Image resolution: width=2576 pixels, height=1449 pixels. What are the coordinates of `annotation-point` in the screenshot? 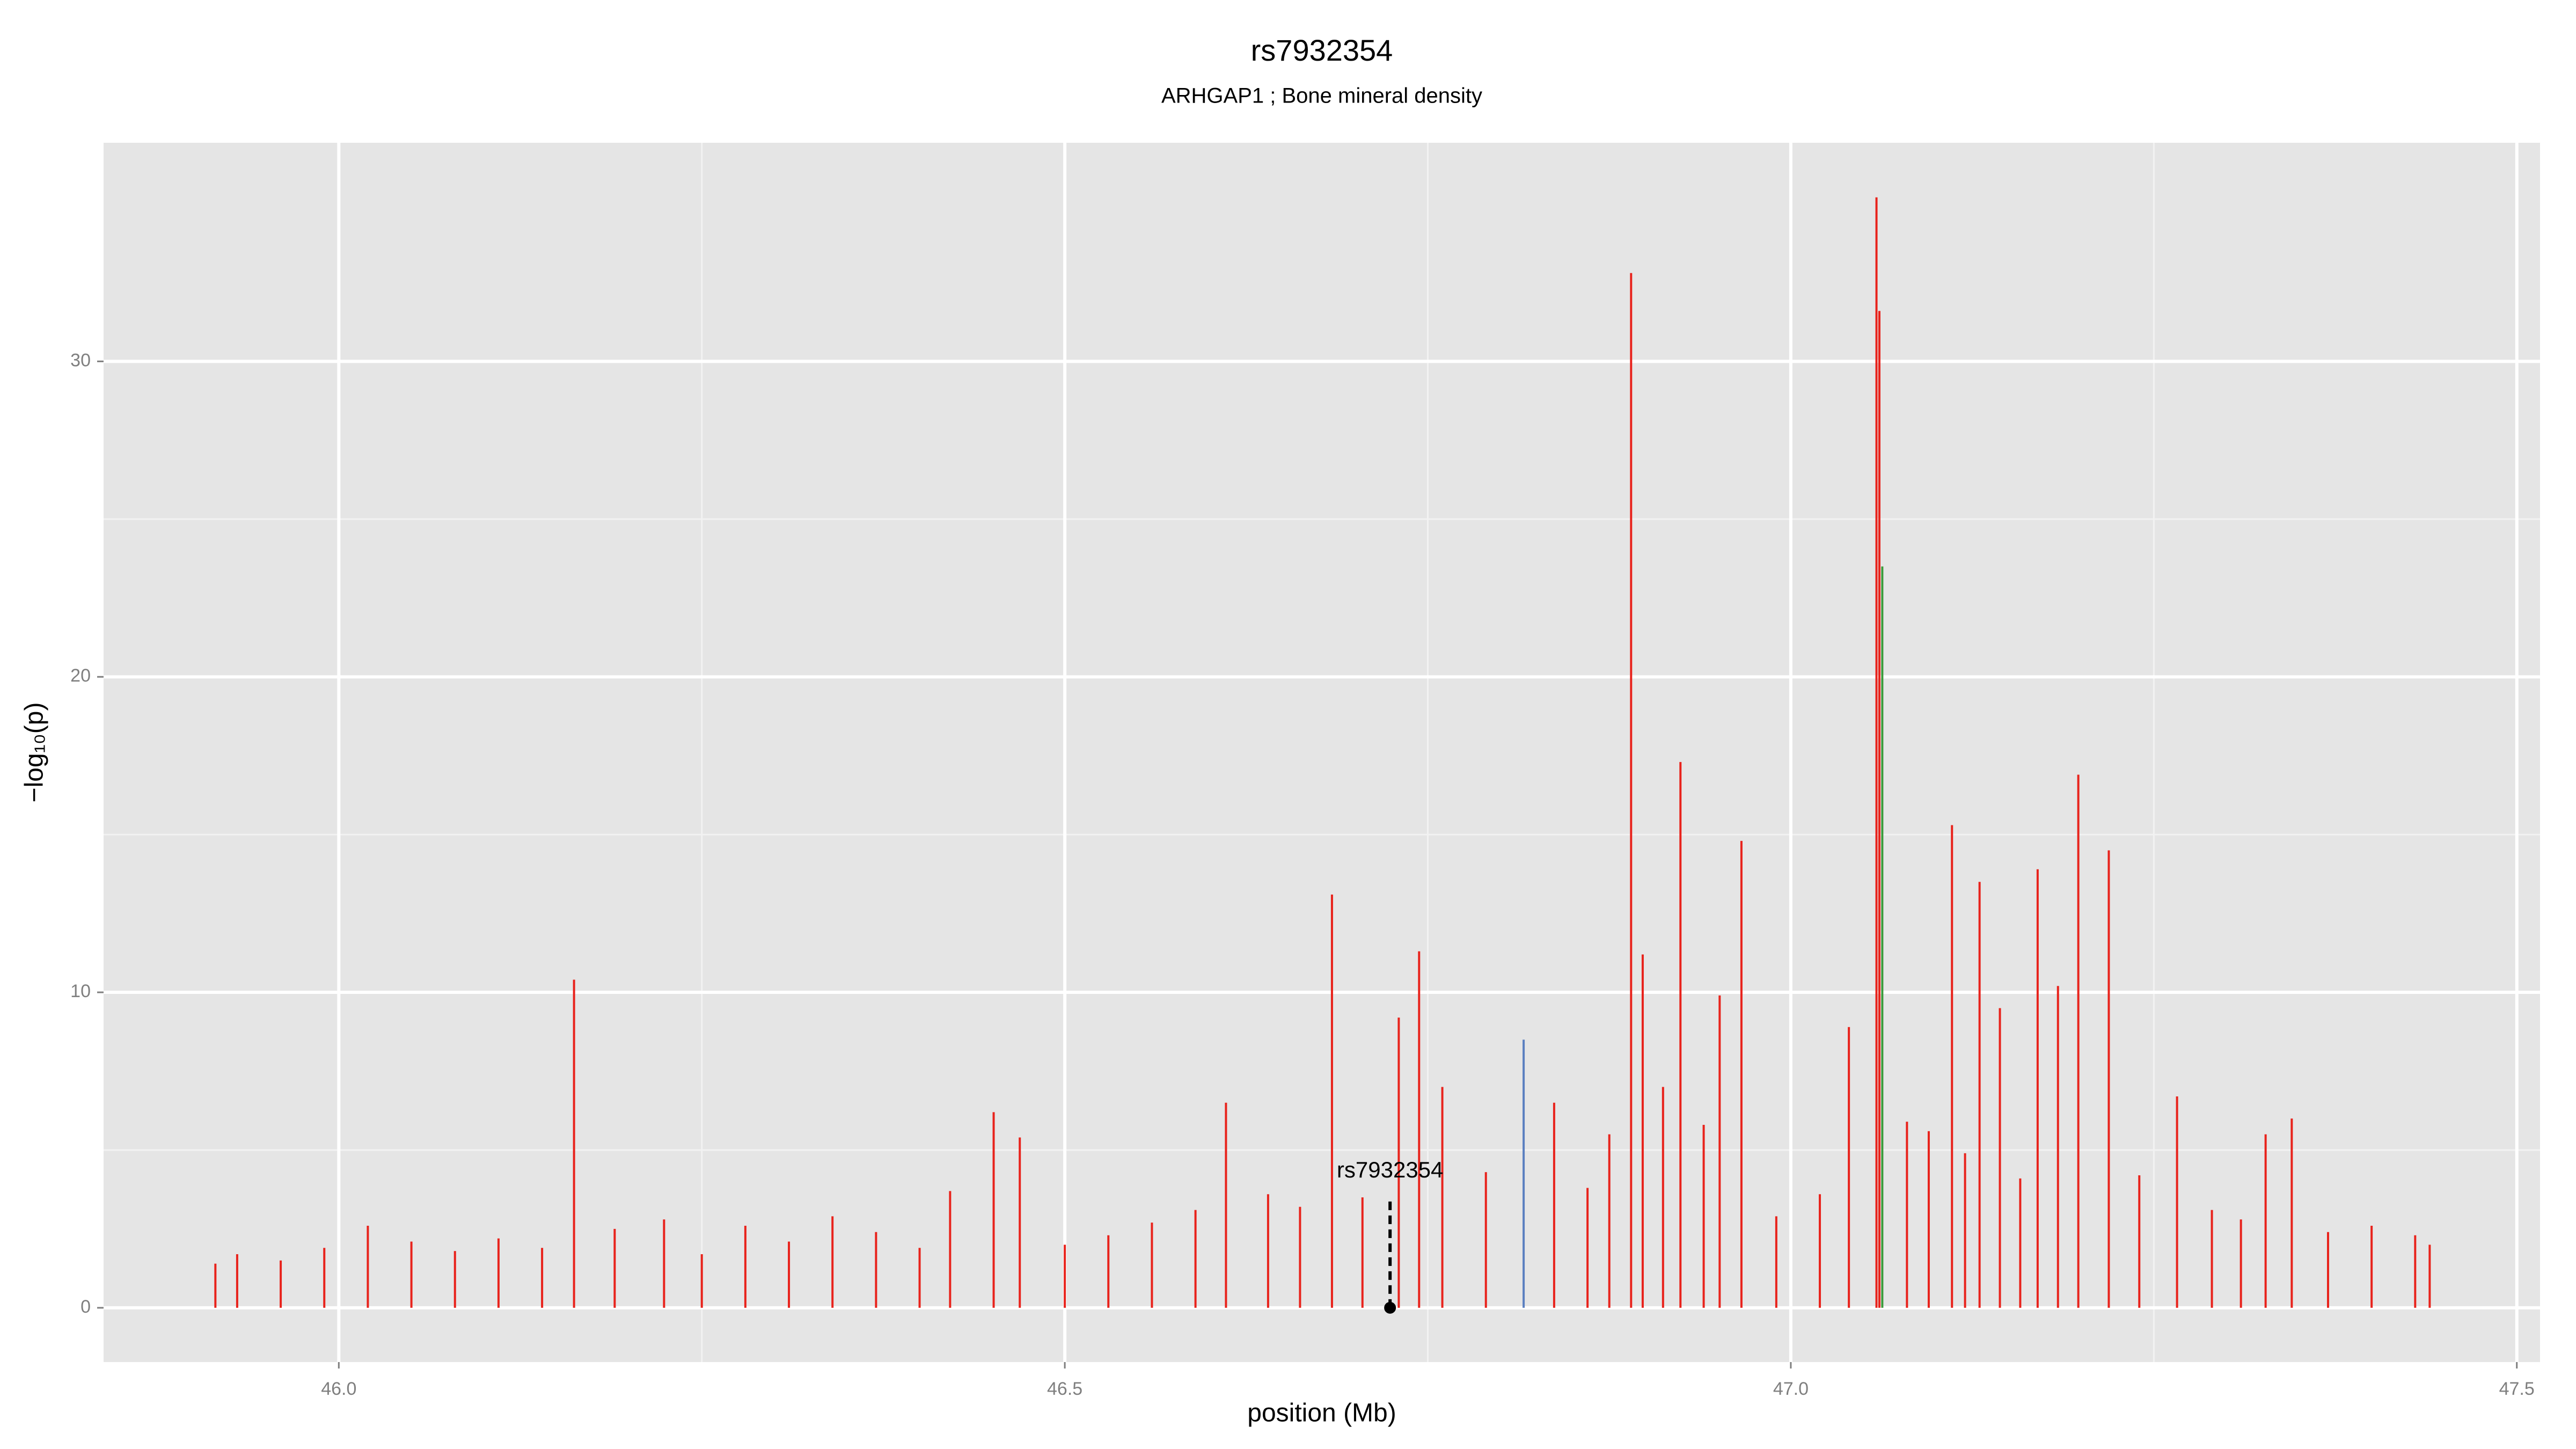 It's located at (1390, 1307).